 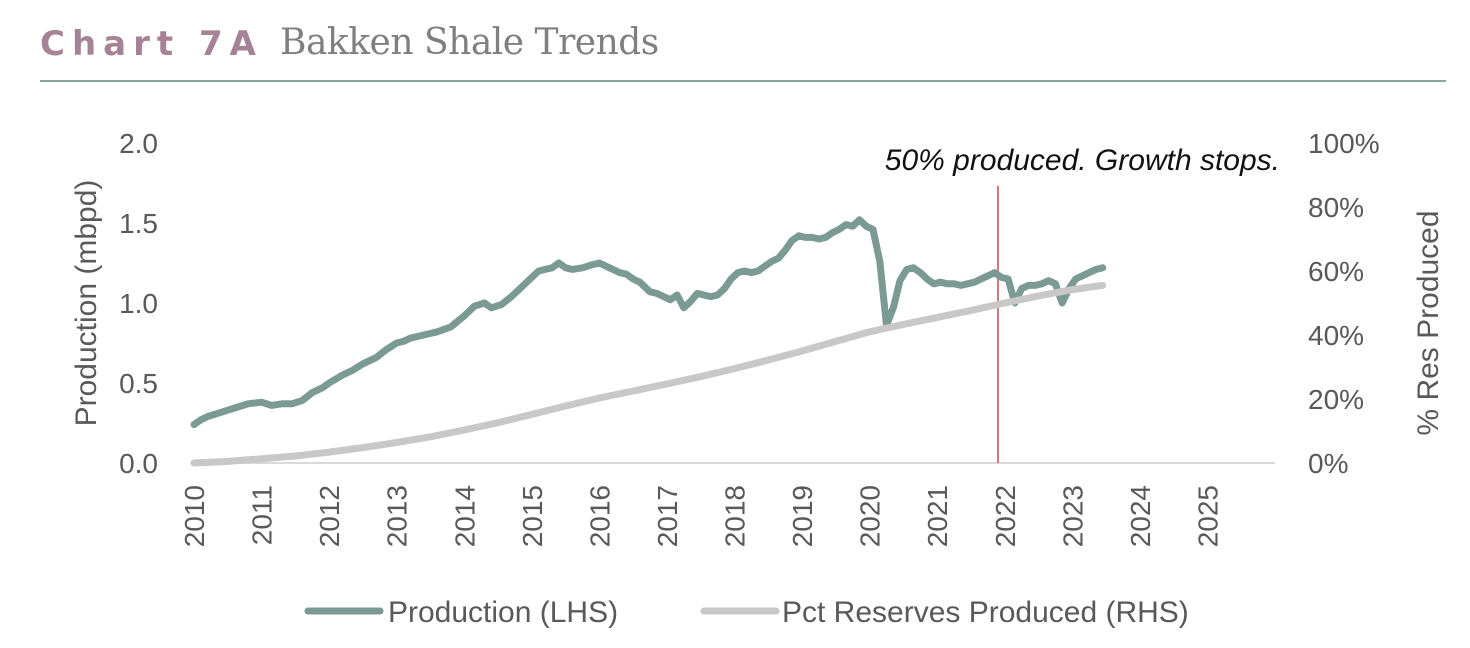 What do you see at coordinates (1336, 335) in the screenshot?
I see `y2-tick-label: 40%` at bounding box center [1336, 335].